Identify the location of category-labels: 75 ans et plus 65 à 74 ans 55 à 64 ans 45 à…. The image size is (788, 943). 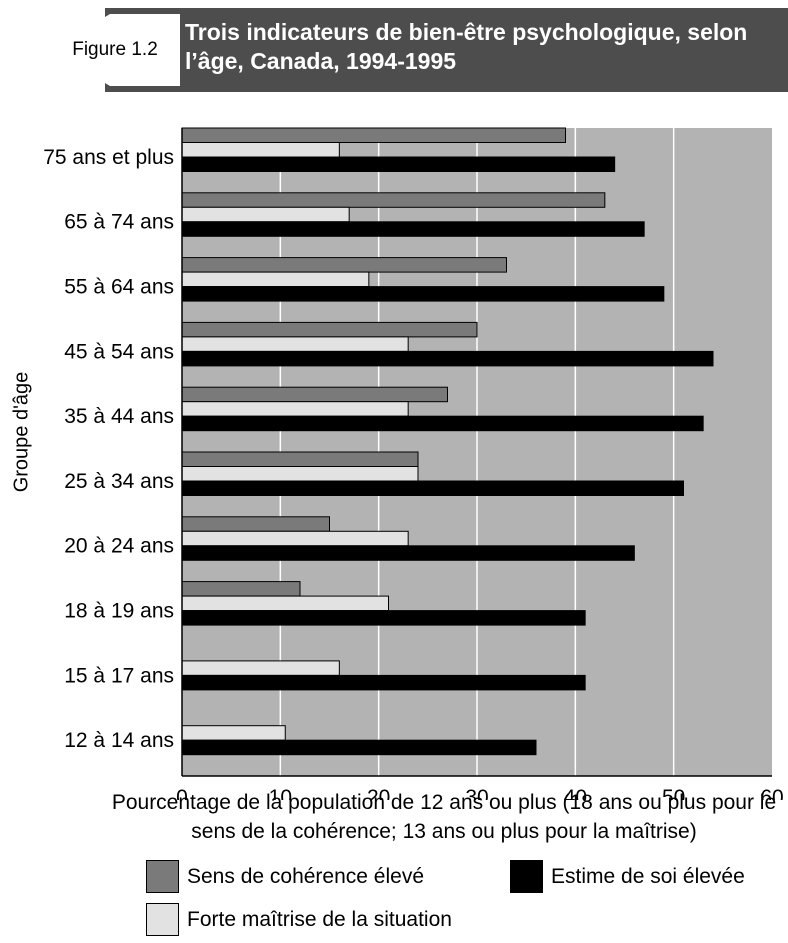
(108, 449).